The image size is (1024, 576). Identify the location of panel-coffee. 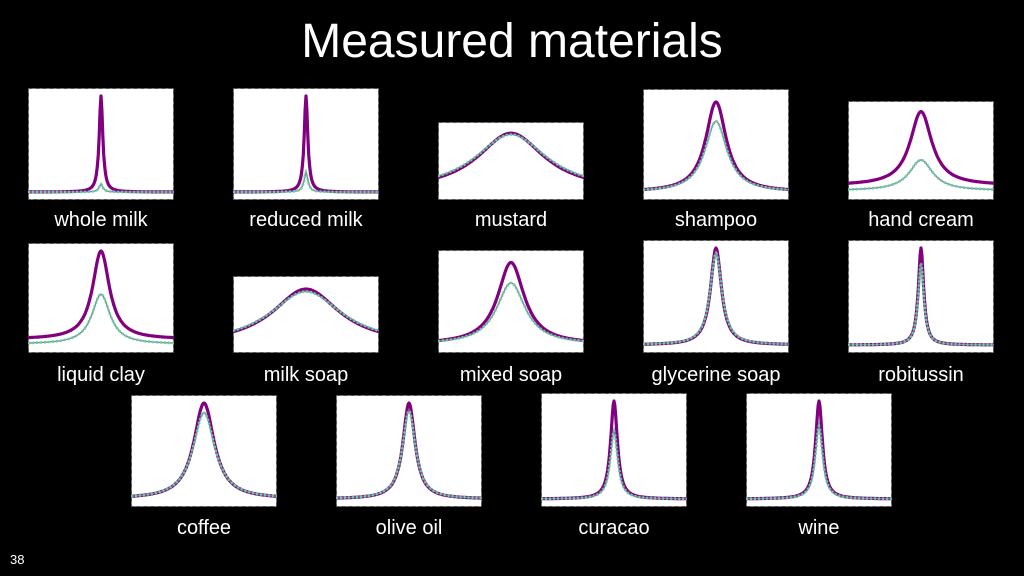
(204, 451).